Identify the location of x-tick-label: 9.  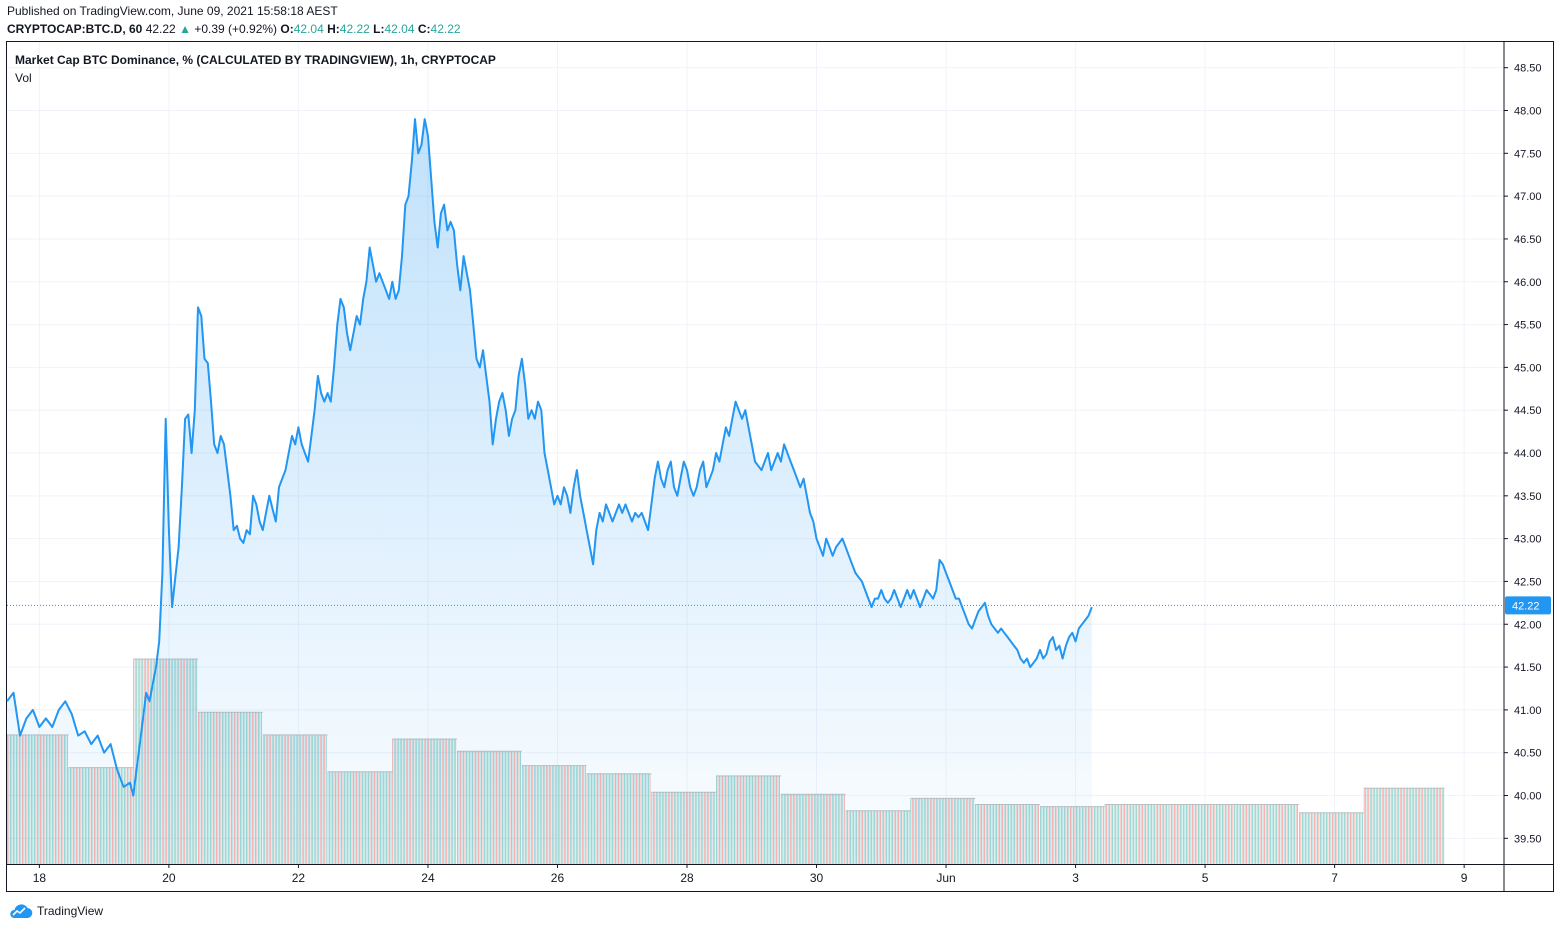
(1464, 878).